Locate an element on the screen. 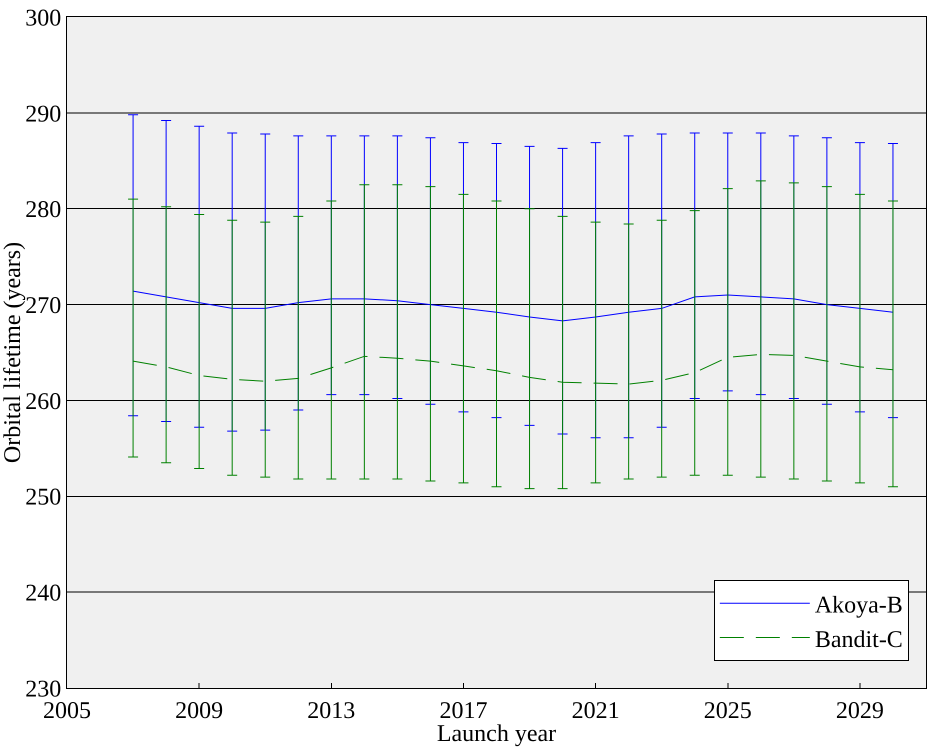  y-tick-label: 280 is located at coordinates (43, 210).